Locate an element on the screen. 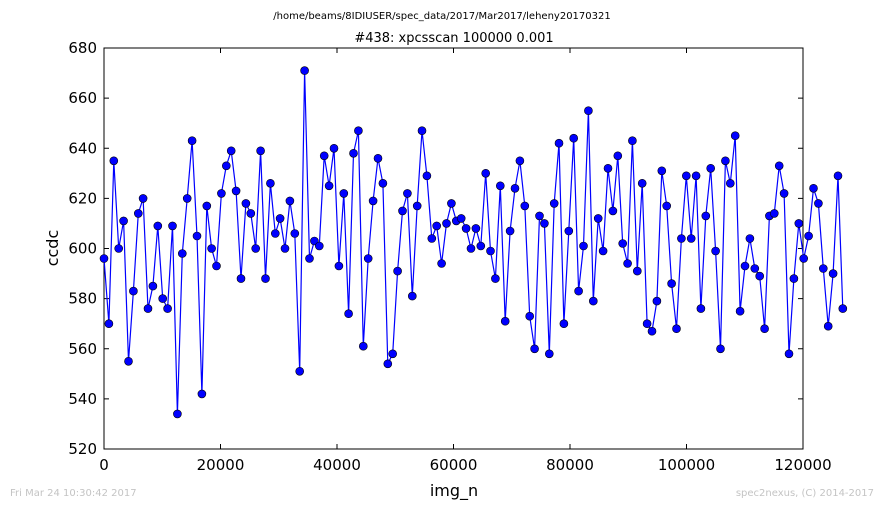 The width and height of the screenshot is (884, 509). footer-timestamp: Fri Mar 24 10:30:42 2017 is located at coordinates (73, 493).